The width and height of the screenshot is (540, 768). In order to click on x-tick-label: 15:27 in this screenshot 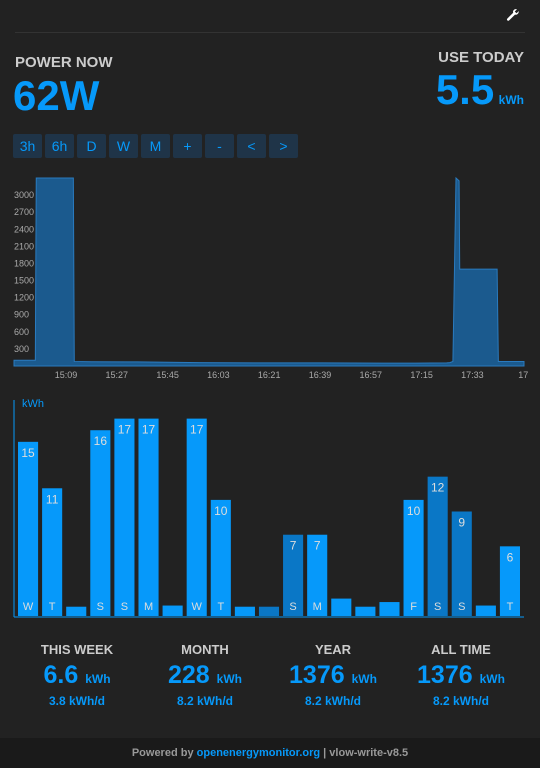, I will do `click(117, 375)`.